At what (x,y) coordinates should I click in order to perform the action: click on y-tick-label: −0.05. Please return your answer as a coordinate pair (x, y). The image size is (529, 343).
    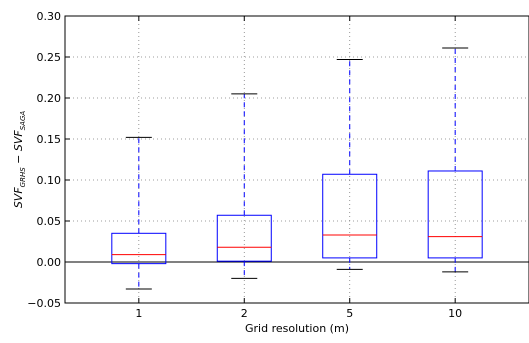
    Looking at the image, I should click on (44, 303).